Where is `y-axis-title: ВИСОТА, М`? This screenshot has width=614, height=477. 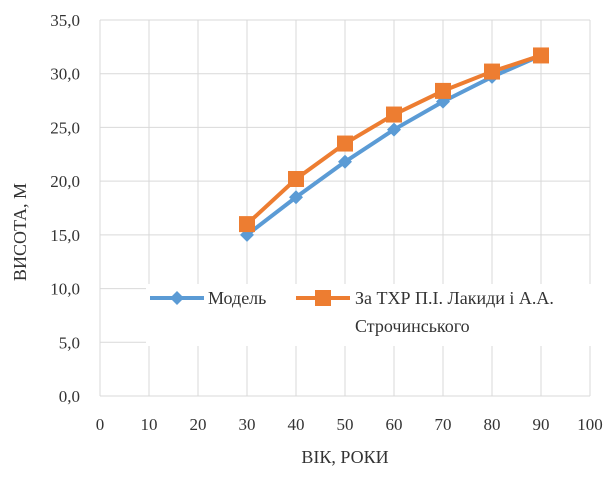
y-axis-title: ВИСОТА, М is located at coordinates (20, 232).